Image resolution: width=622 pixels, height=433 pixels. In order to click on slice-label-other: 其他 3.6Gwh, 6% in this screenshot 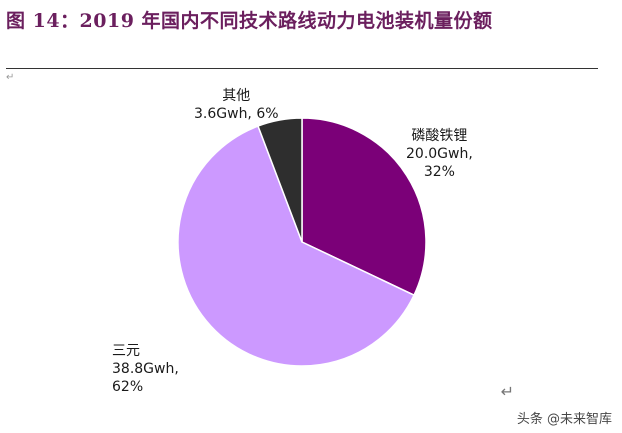, I will do `click(236, 105)`.